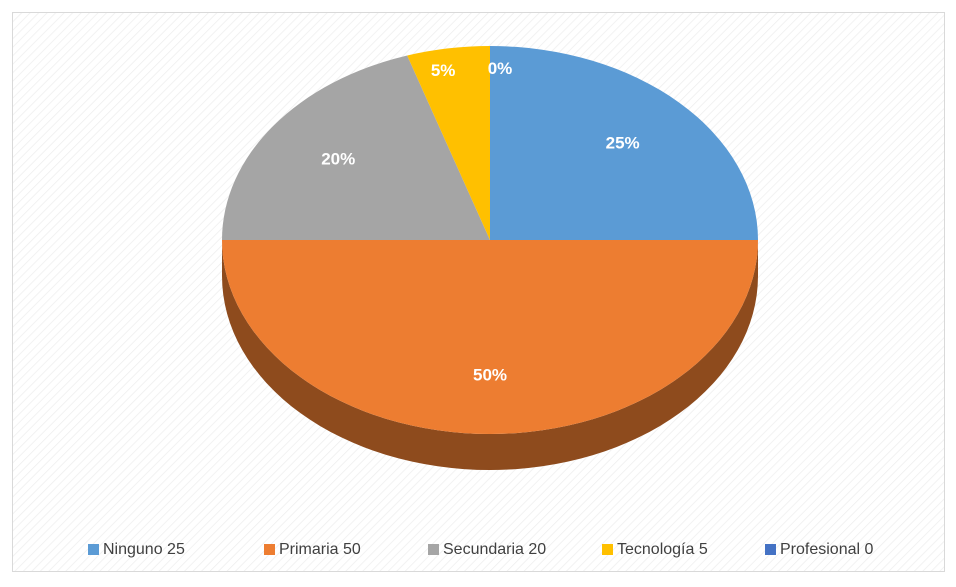 This screenshot has height=587, width=956. Describe the element at coordinates (500, 68) in the screenshot. I see `data-label: 0%` at that location.